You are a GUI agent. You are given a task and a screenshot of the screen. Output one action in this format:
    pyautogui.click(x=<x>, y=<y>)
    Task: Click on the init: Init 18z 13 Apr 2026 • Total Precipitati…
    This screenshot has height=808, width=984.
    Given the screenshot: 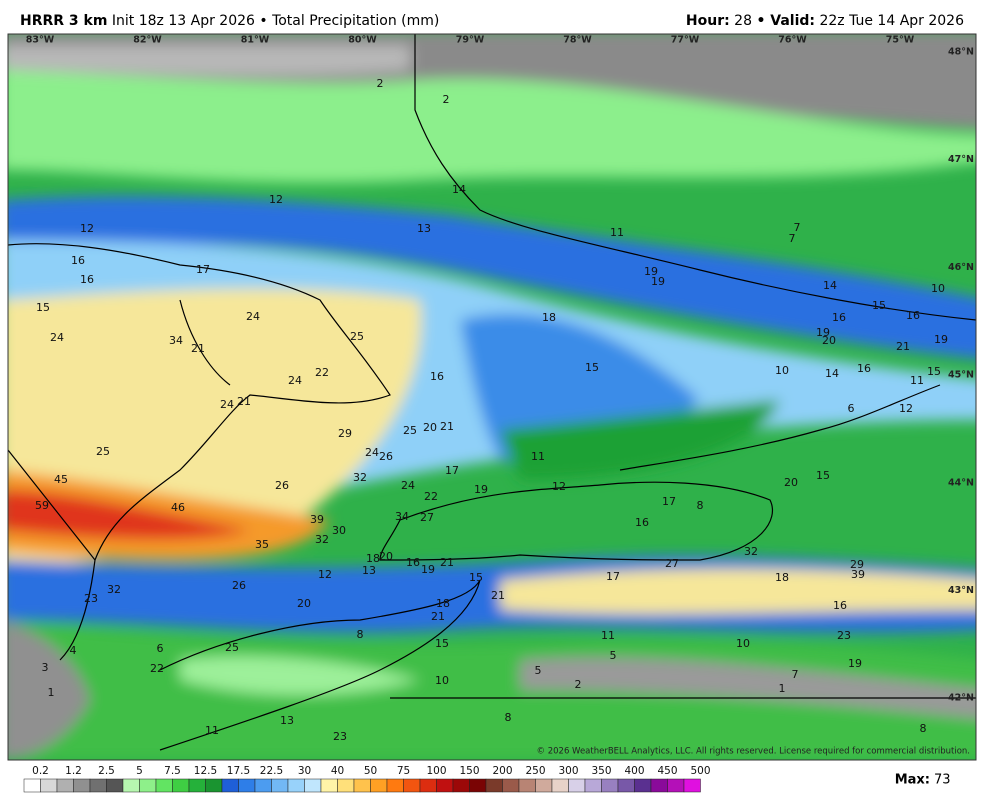 What is the action you would take?
    pyautogui.click(x=275, y=21)
    